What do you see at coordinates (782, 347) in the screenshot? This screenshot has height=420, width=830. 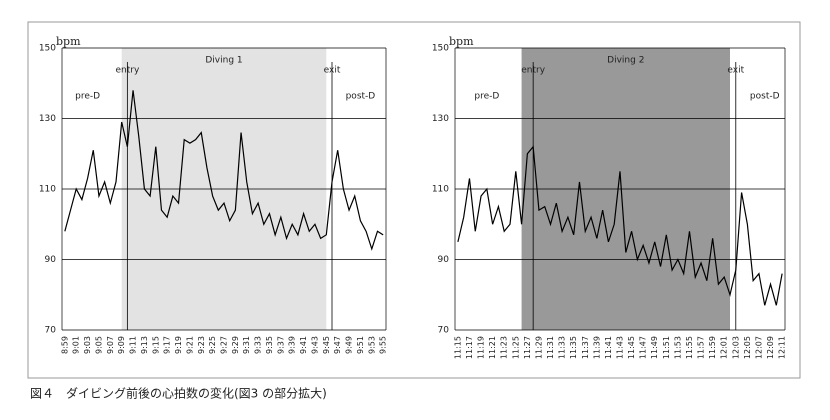 I see `x-tick-label: 12:11` at bounding box center [782, 347].